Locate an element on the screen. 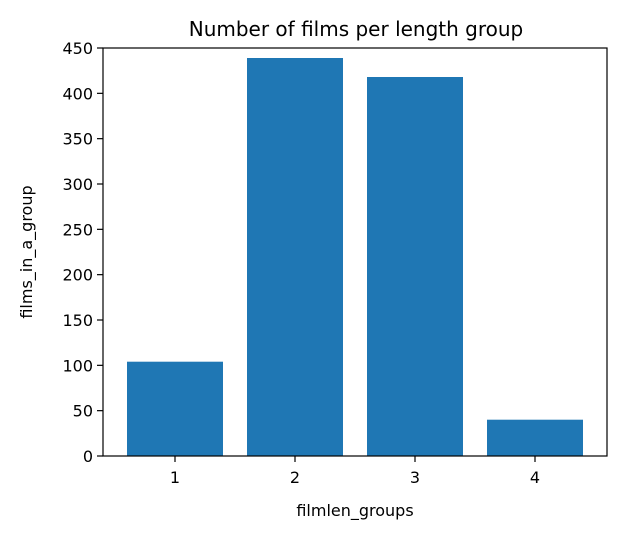 Image resolution: width=622 pixels, height=537 pixels. y-axis-ticks: 0 50 100 150 200 250 300 350 400 450 is located at coordinates (82, 252).